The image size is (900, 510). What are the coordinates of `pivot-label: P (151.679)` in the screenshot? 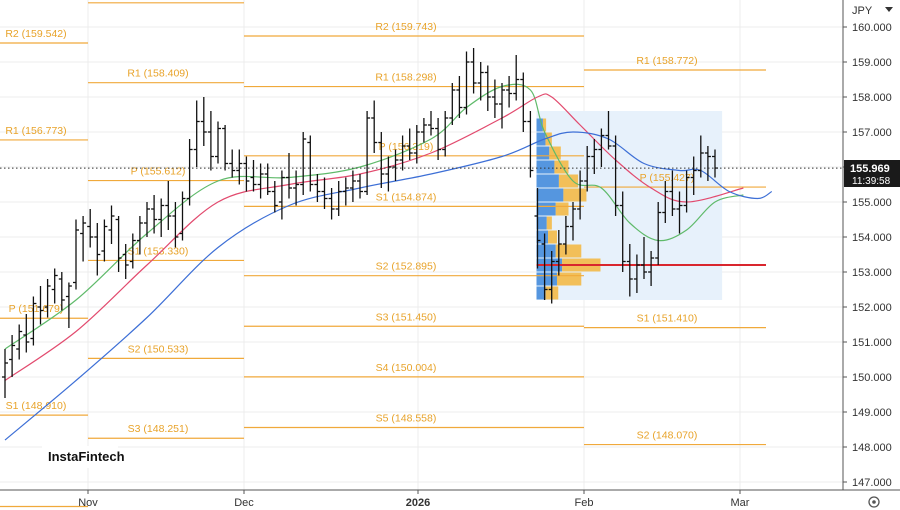 It's located at (36, 309).